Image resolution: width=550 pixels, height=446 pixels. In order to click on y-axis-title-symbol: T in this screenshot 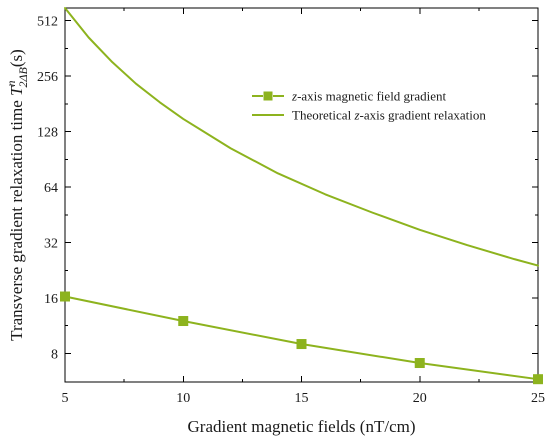, I will do `click(16, 90)`.